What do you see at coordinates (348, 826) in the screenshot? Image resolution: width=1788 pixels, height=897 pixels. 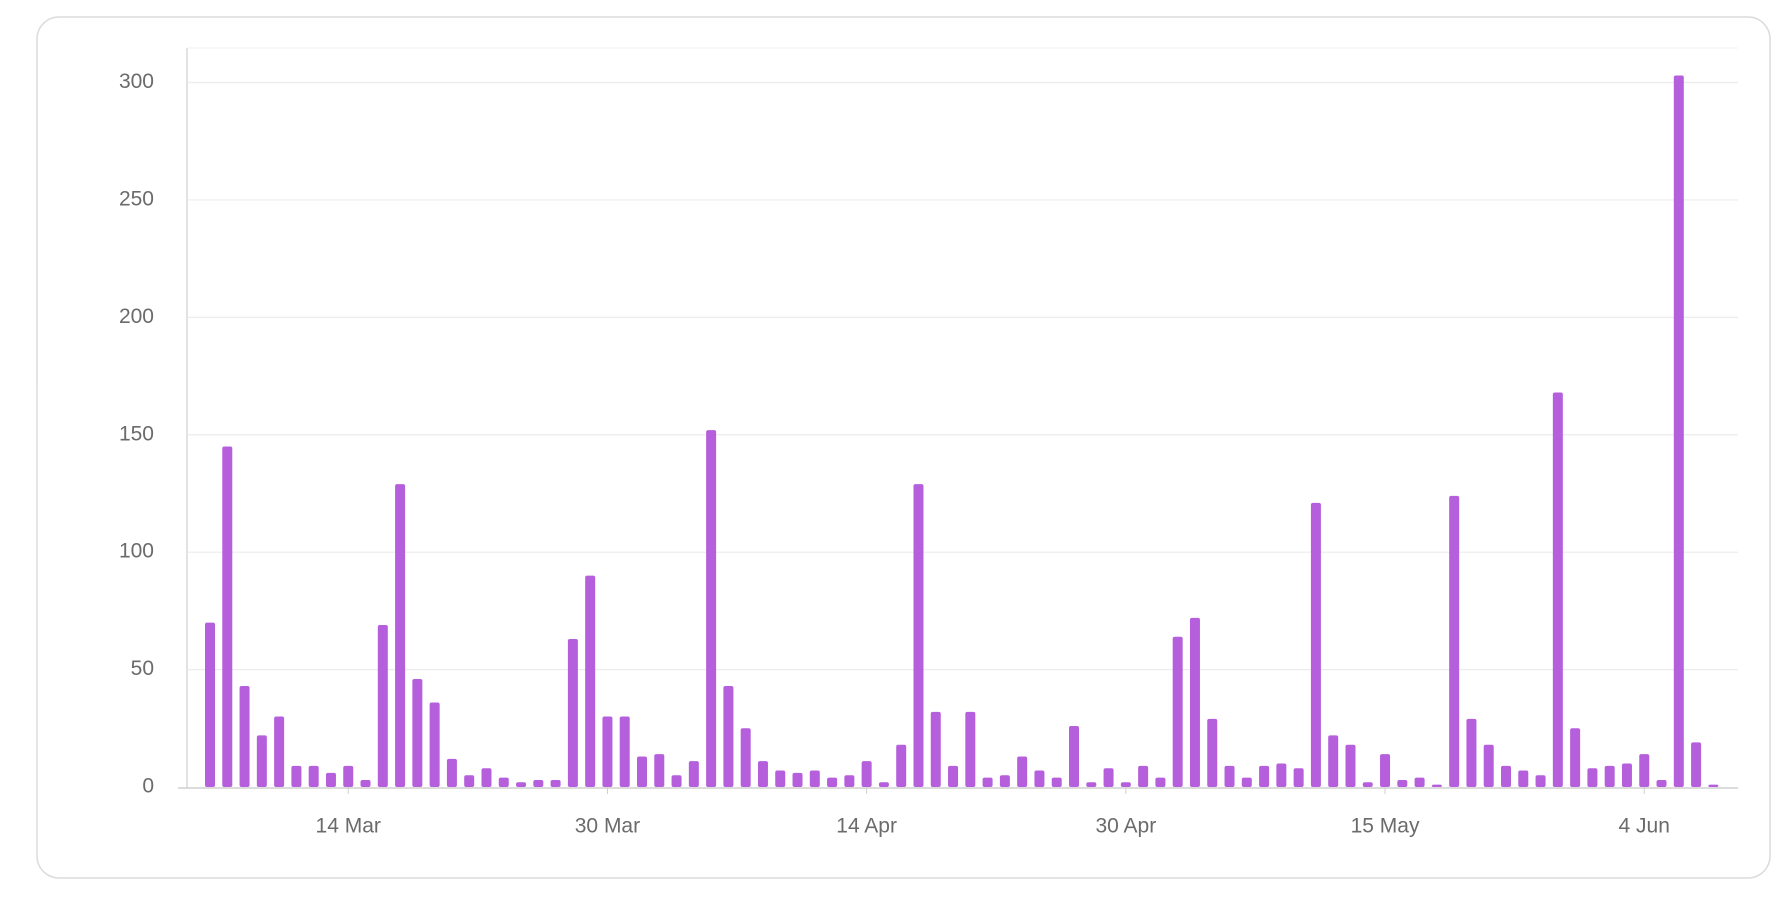 I see `x-tick-label: 14 Mar` at bounding box center [348, 826].